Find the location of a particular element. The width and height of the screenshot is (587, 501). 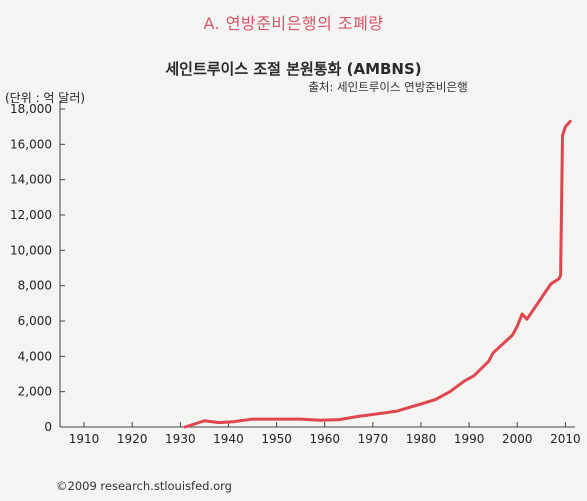

x-tick-label: 1960 is located at coordinates (324, 439).